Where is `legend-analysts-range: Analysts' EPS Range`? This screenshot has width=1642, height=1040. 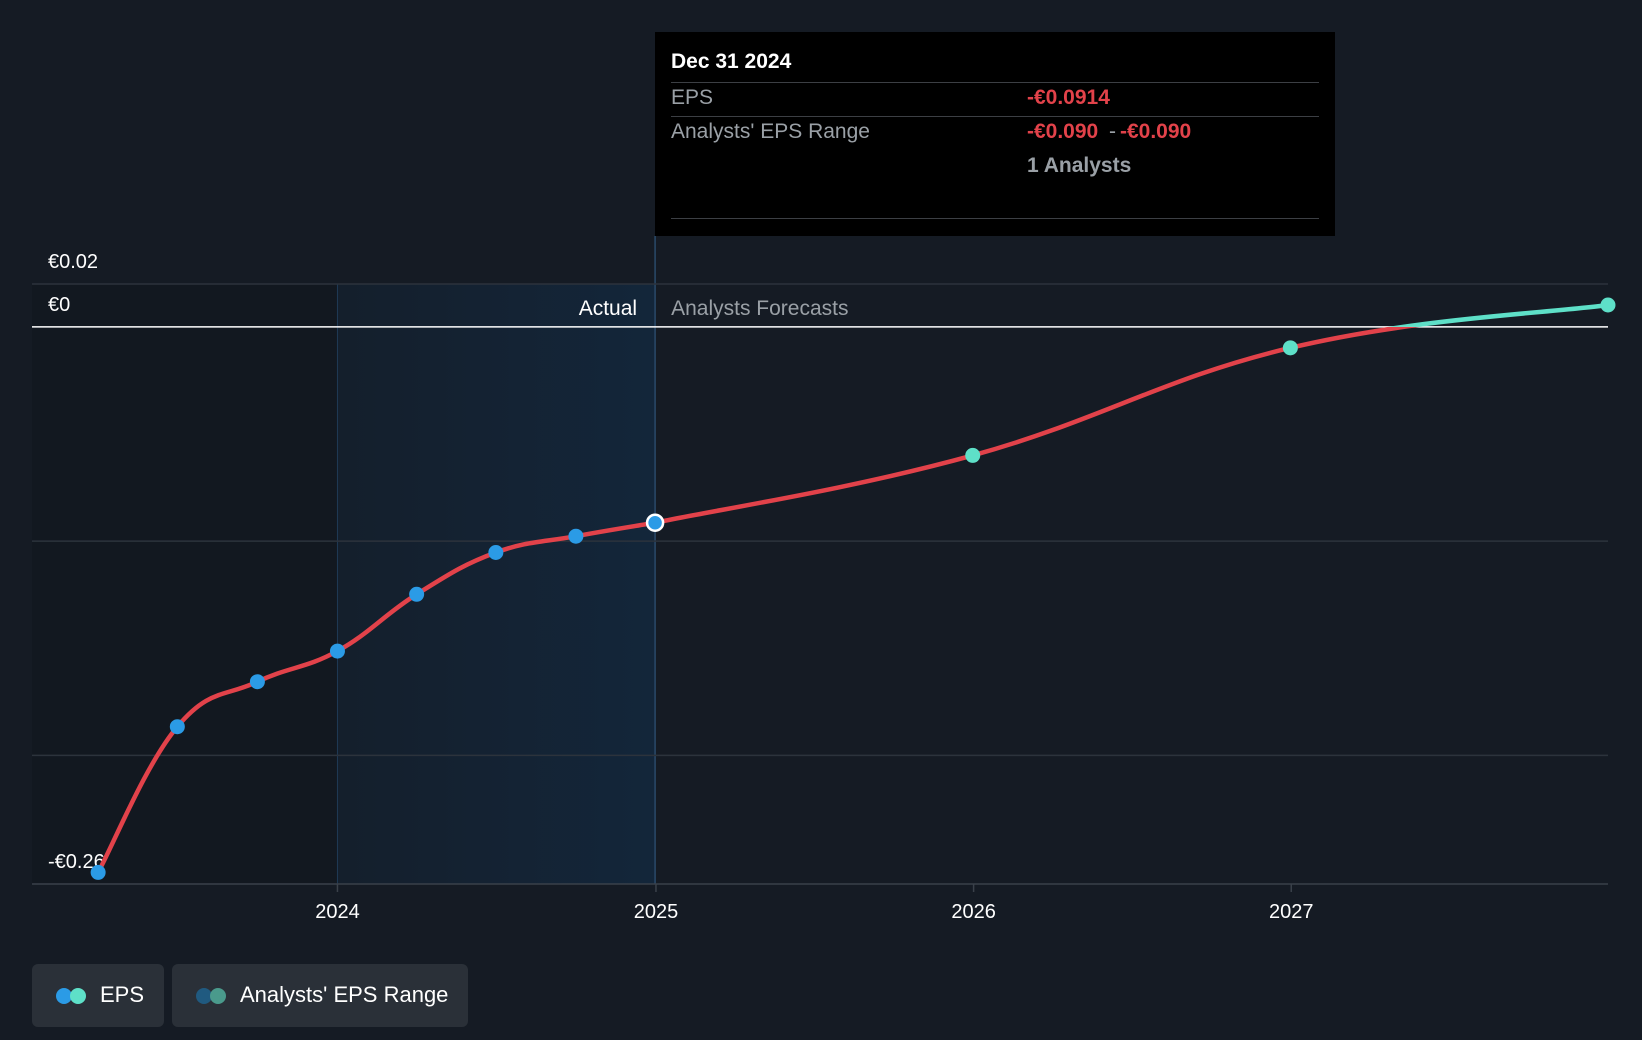
legend-analysts-range: Analysts' EPS Range is located at coordinates (320, 995).